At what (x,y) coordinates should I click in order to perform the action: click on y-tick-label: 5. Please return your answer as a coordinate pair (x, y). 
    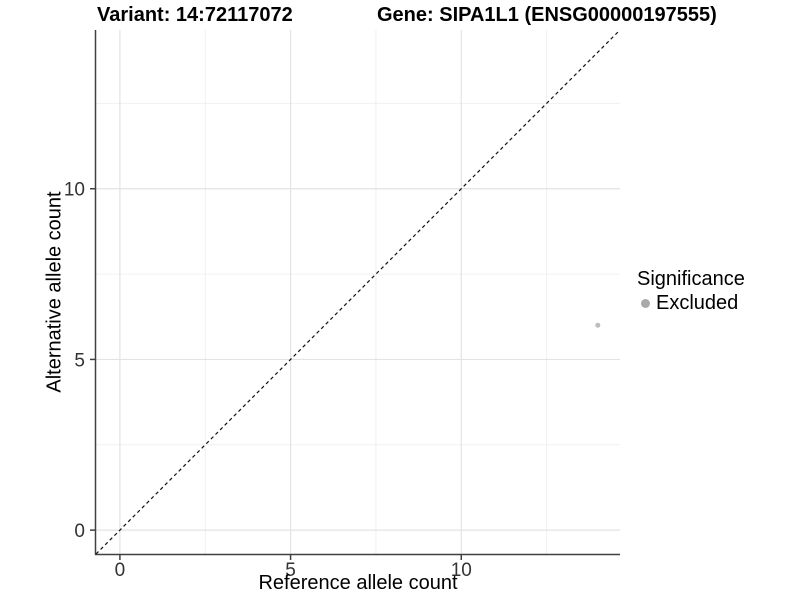
    Looking at the image, I should click on (79, 360).